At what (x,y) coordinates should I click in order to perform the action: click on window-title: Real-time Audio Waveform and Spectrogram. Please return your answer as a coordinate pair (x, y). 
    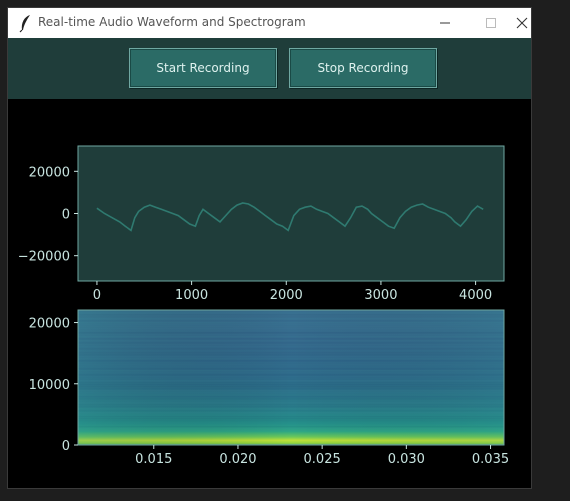
    Looking at the image, I should click on (172, 22).